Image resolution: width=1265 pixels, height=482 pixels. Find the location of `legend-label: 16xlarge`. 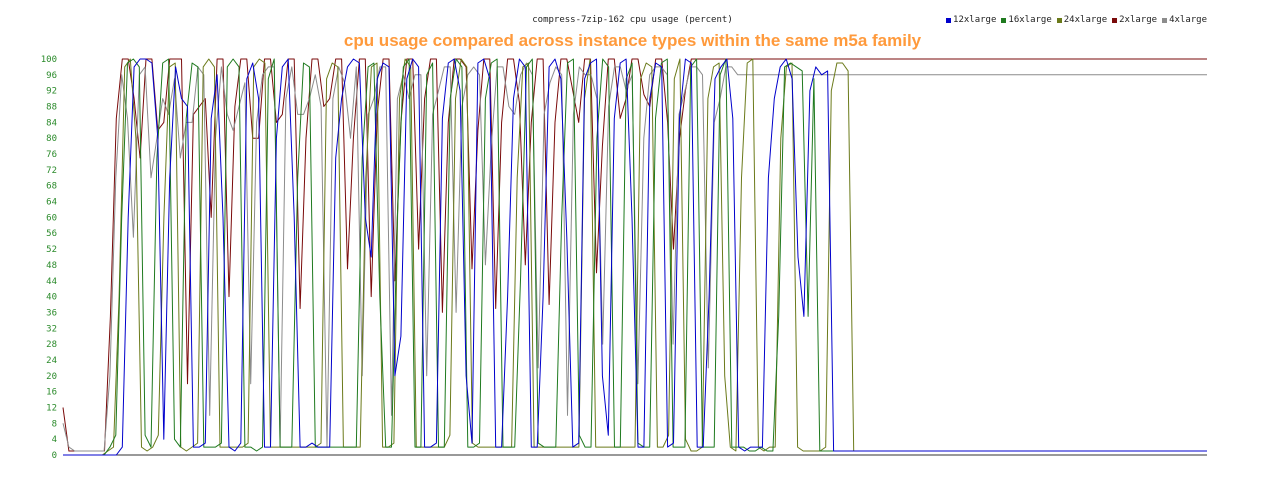

legend-label: 16xlarge is located at coordinates (1030, 20).